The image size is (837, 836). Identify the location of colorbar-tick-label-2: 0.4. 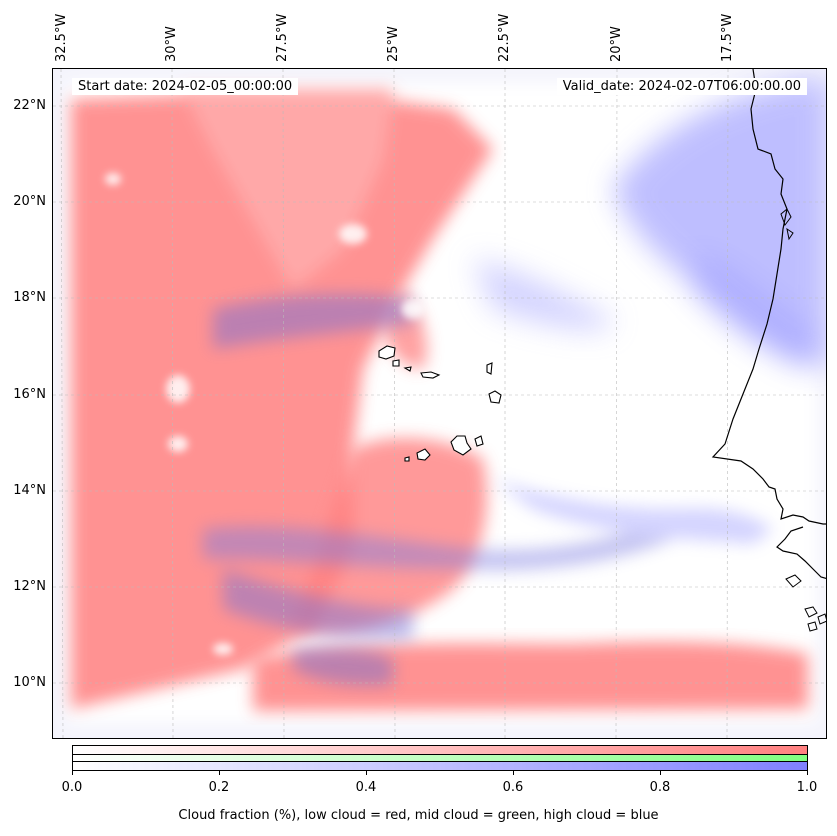
(366, 787).